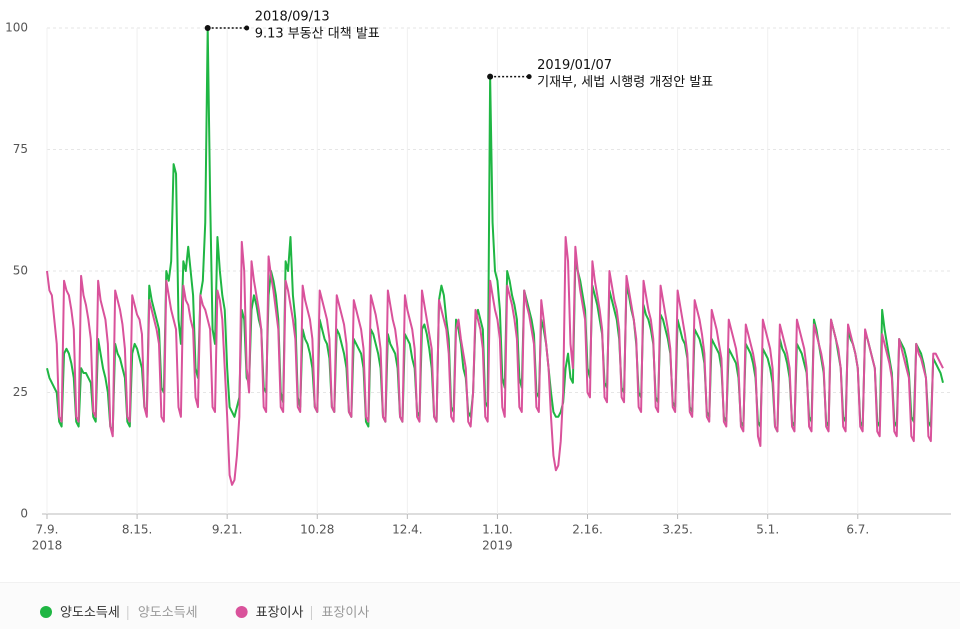 The image size is (960, 629). I want to click on x-tick-label: 12.4., so click(407, 530).